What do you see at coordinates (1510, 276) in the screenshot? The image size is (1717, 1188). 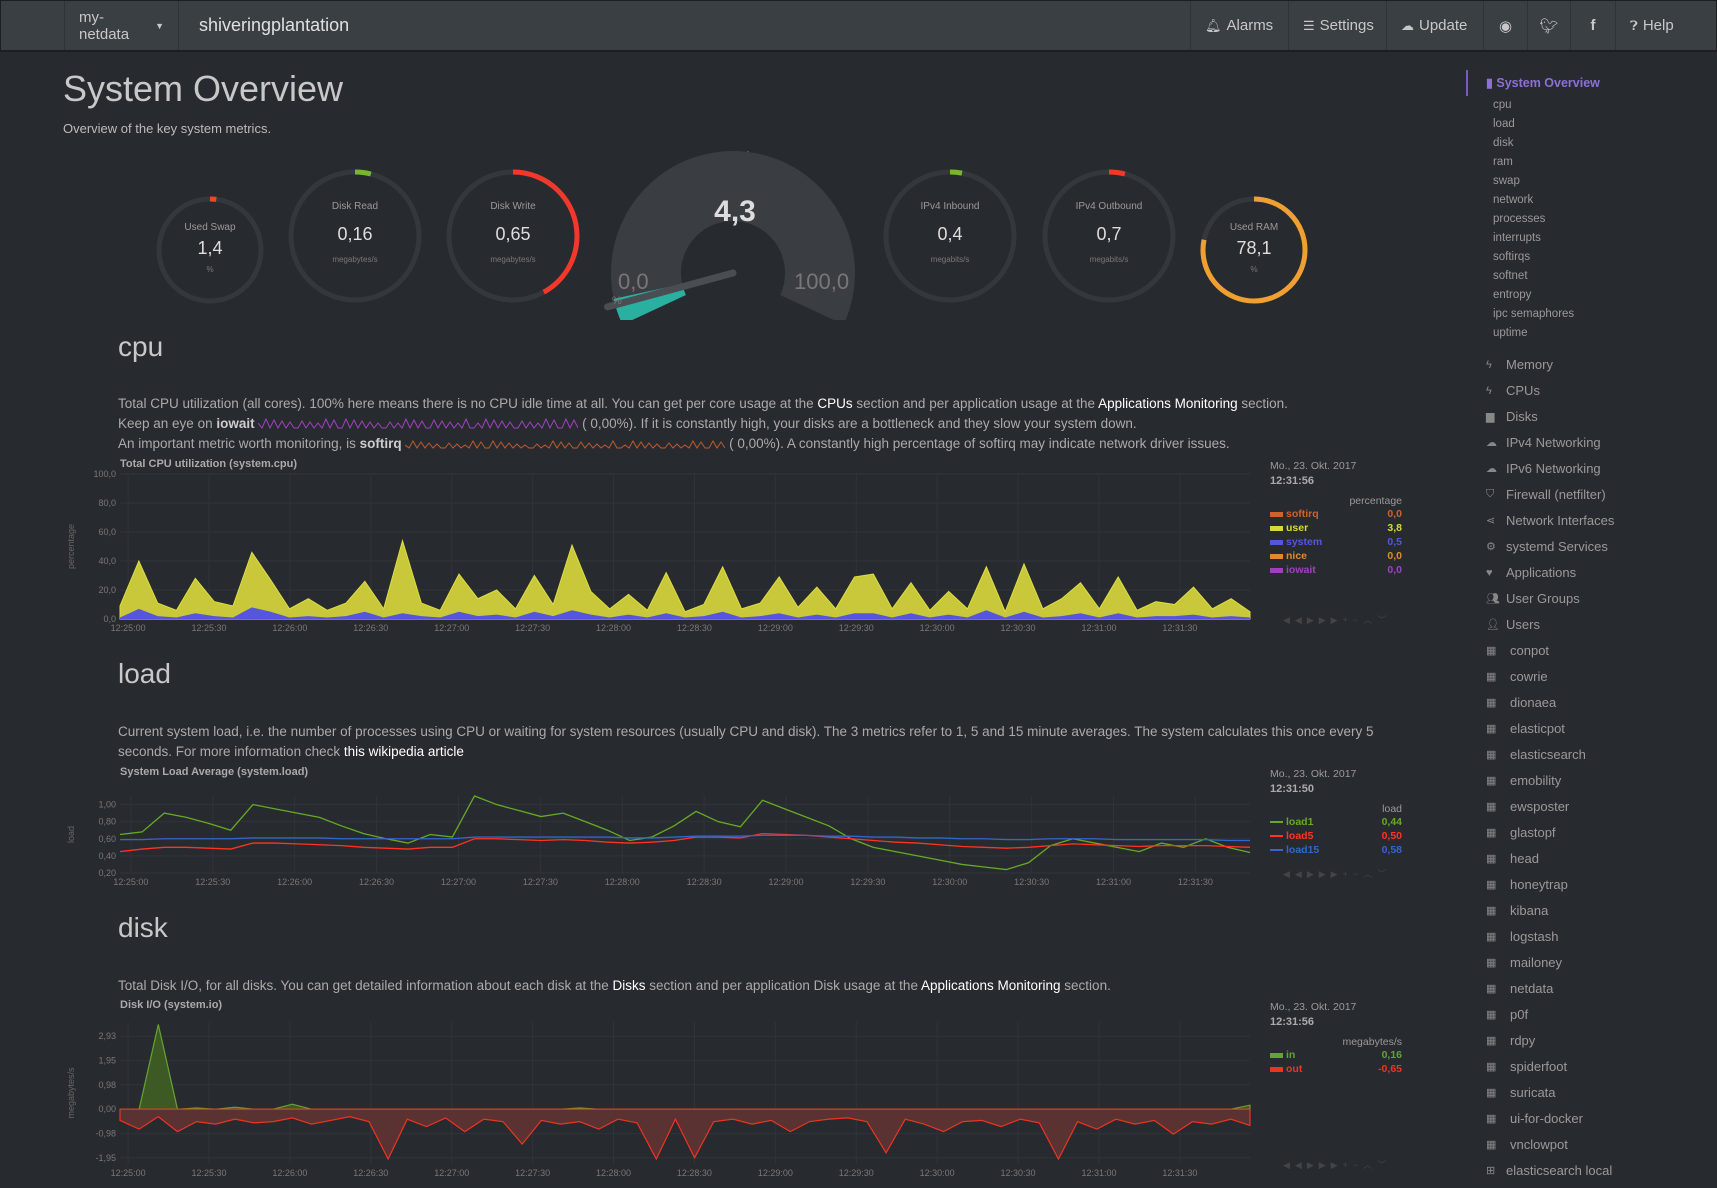 I see `sidebar-subitem-softnet: softnet` at bounding box center [1510, 276].